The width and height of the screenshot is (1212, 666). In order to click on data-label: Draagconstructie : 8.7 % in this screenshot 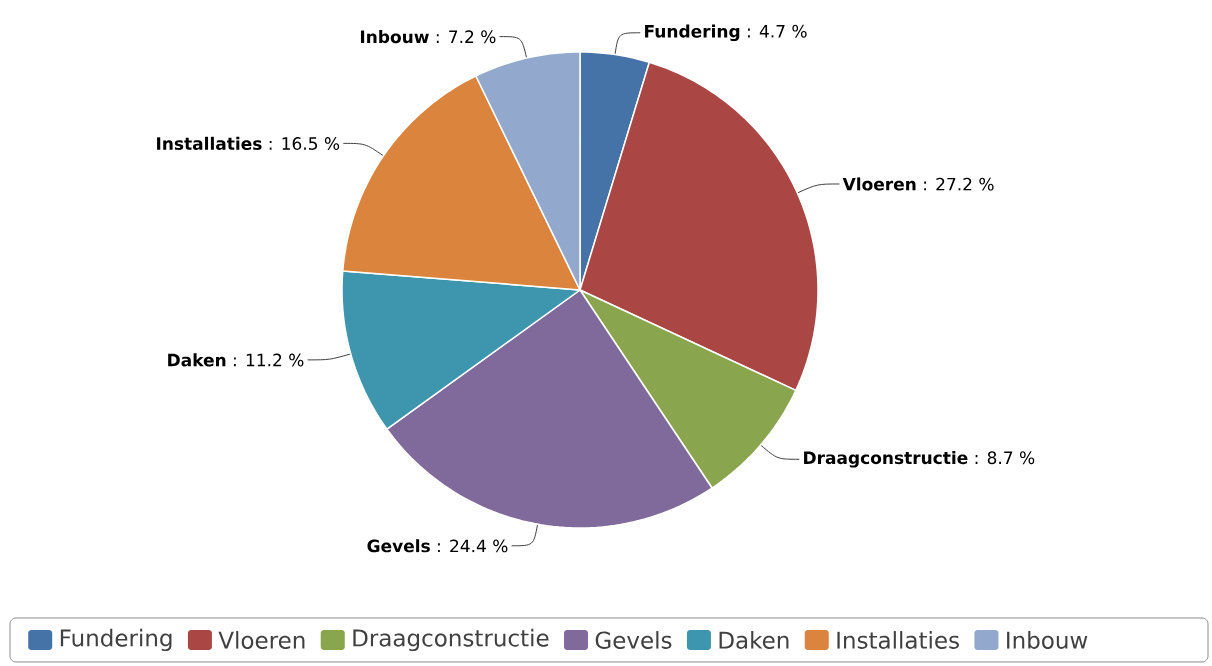, I will do `click(919, 459)`.